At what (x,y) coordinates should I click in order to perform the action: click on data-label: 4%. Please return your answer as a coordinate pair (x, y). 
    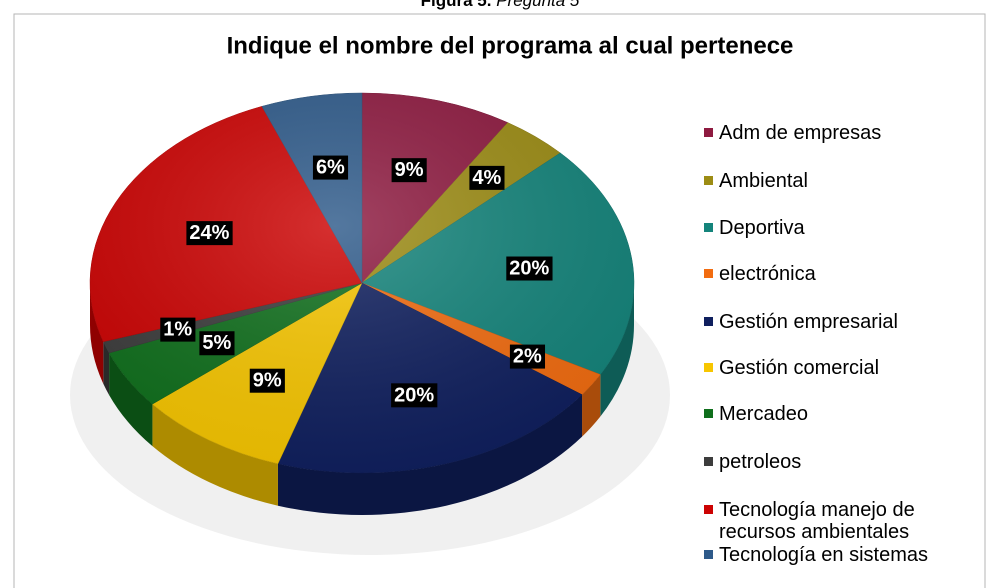
    Looking at the image, I should click on (486, 178).